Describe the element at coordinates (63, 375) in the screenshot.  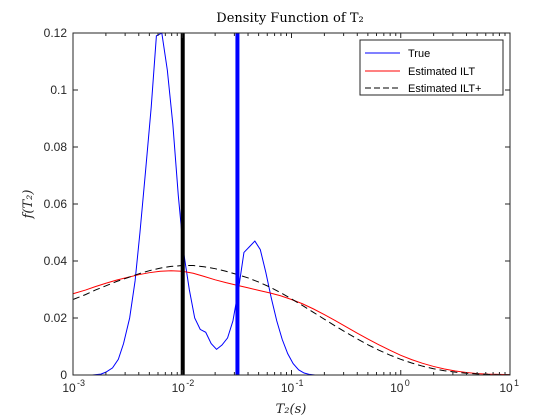
I see `y-tick-label: 0` at that location.